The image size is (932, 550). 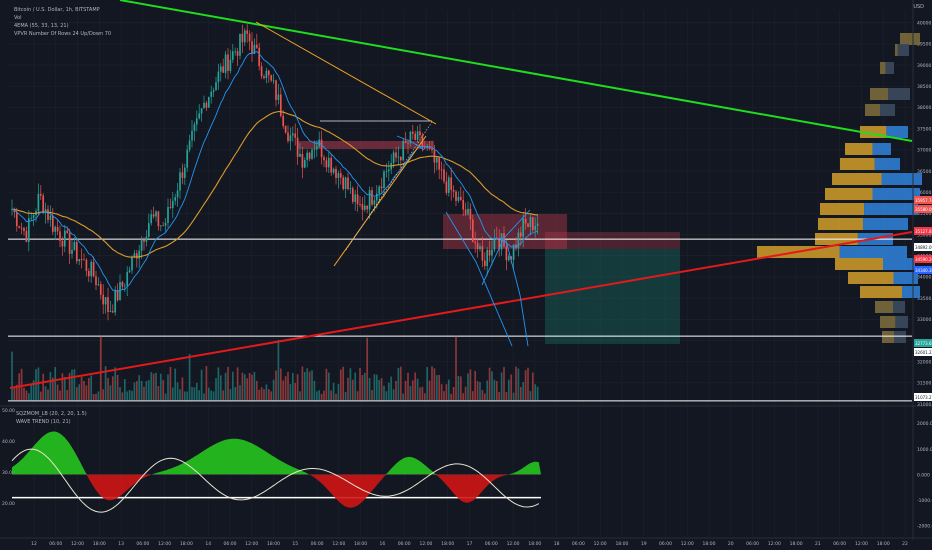 I want to click on time-tick-label: 12:00, so click(x=861, y=544).